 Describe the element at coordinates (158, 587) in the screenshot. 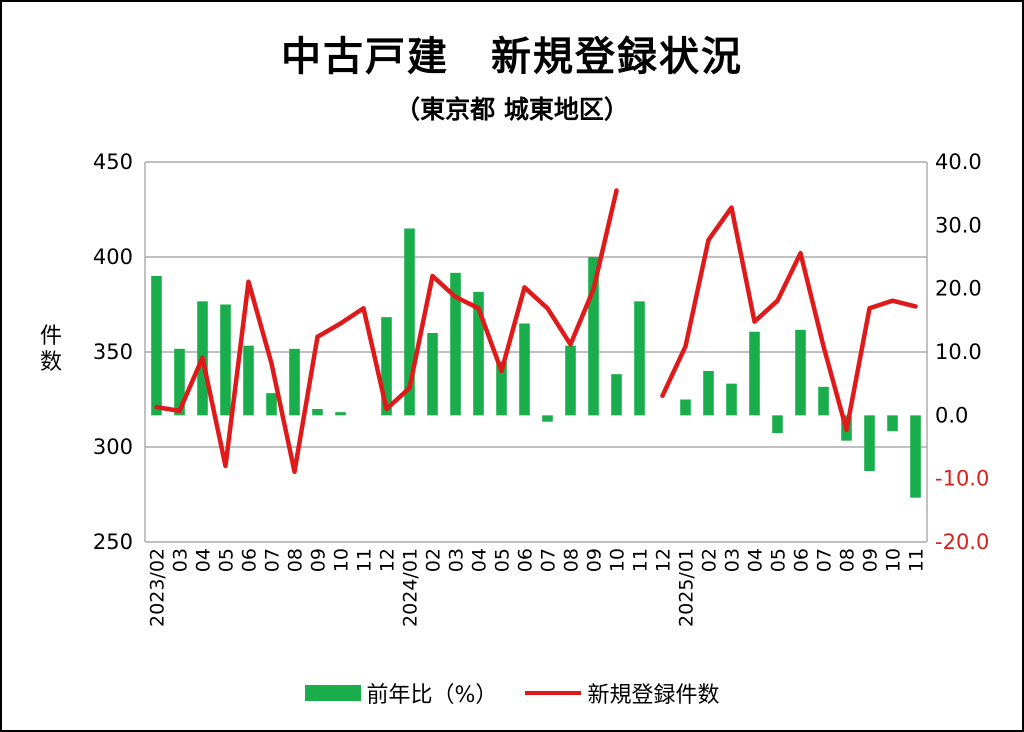

I see `x-tick-label: 2023/02` at that location.